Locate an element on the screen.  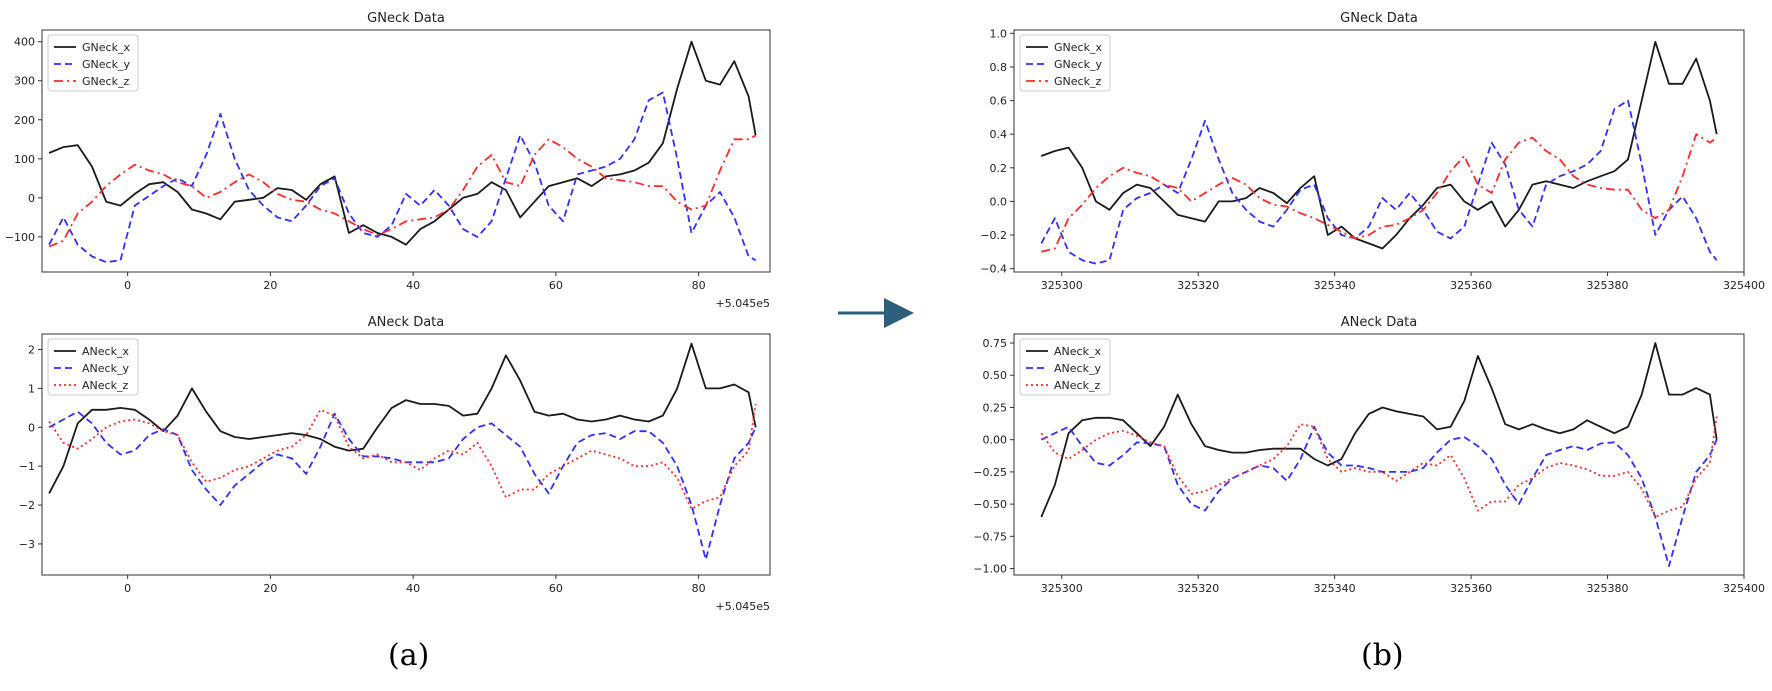
y-tick-label: 0.00 is located at coordinates (995, 440).